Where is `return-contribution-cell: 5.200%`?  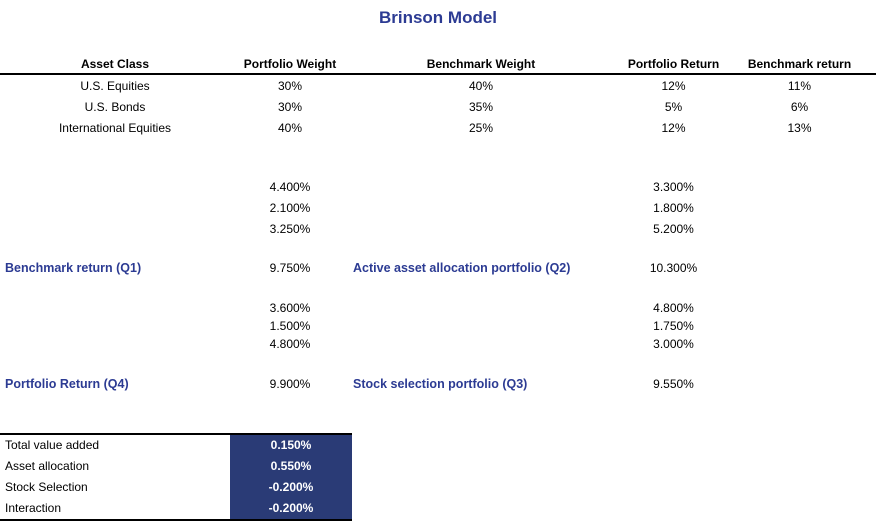 return-contribution-cell: 5.200% is located at coordinates (673, 229).